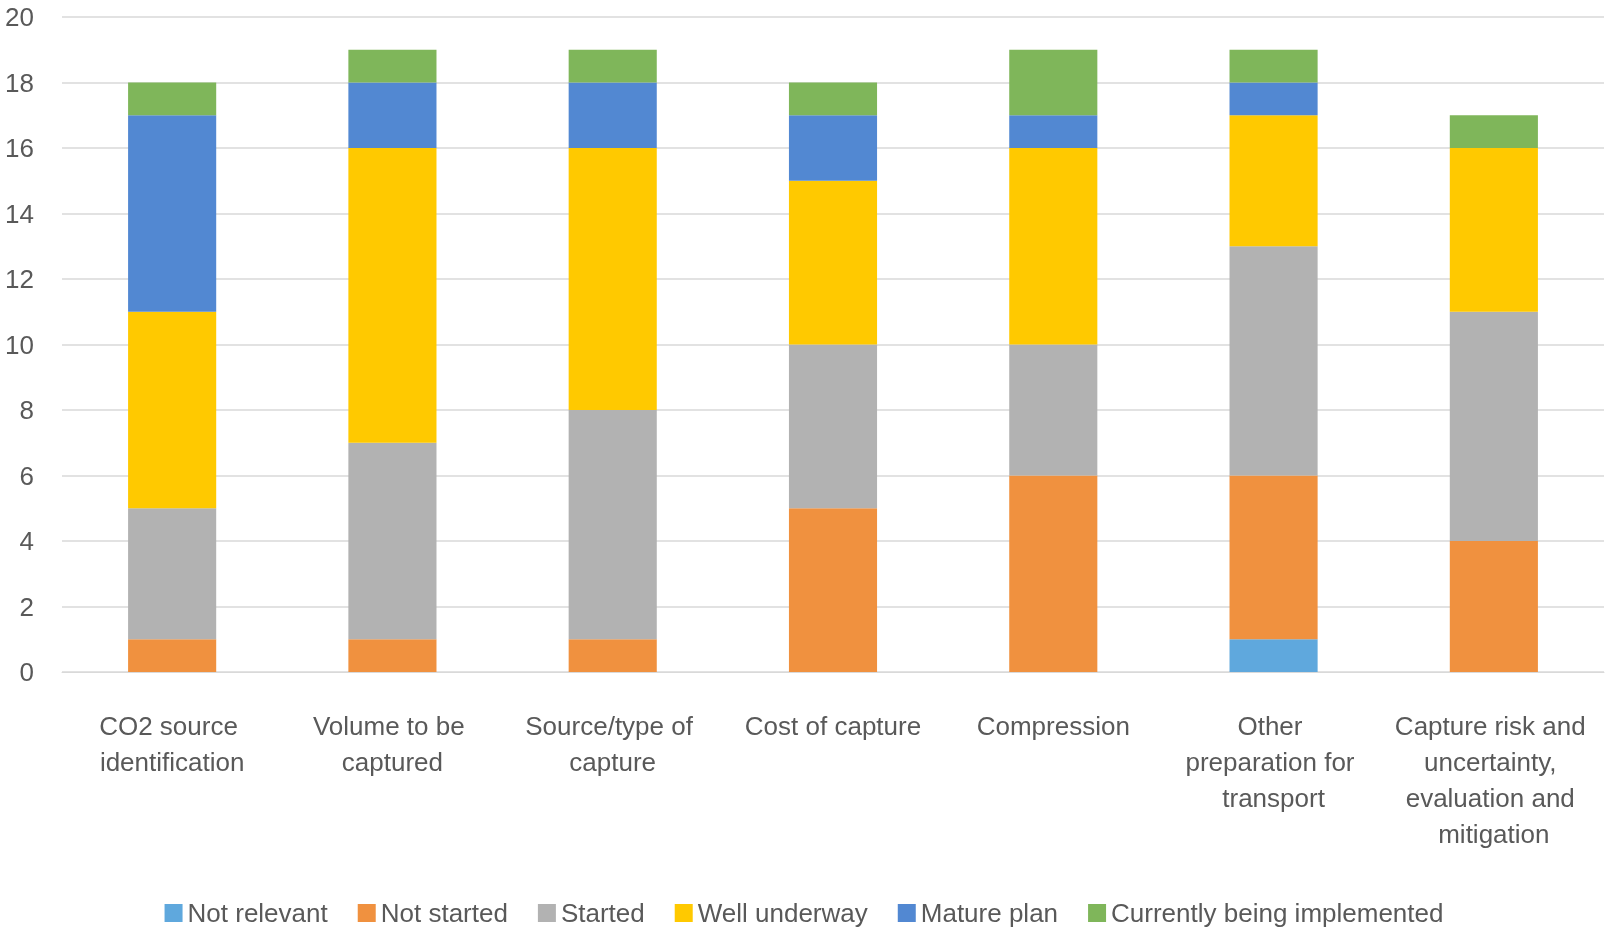  I want to click on legend-label: Mature plan, so click(989, 913).